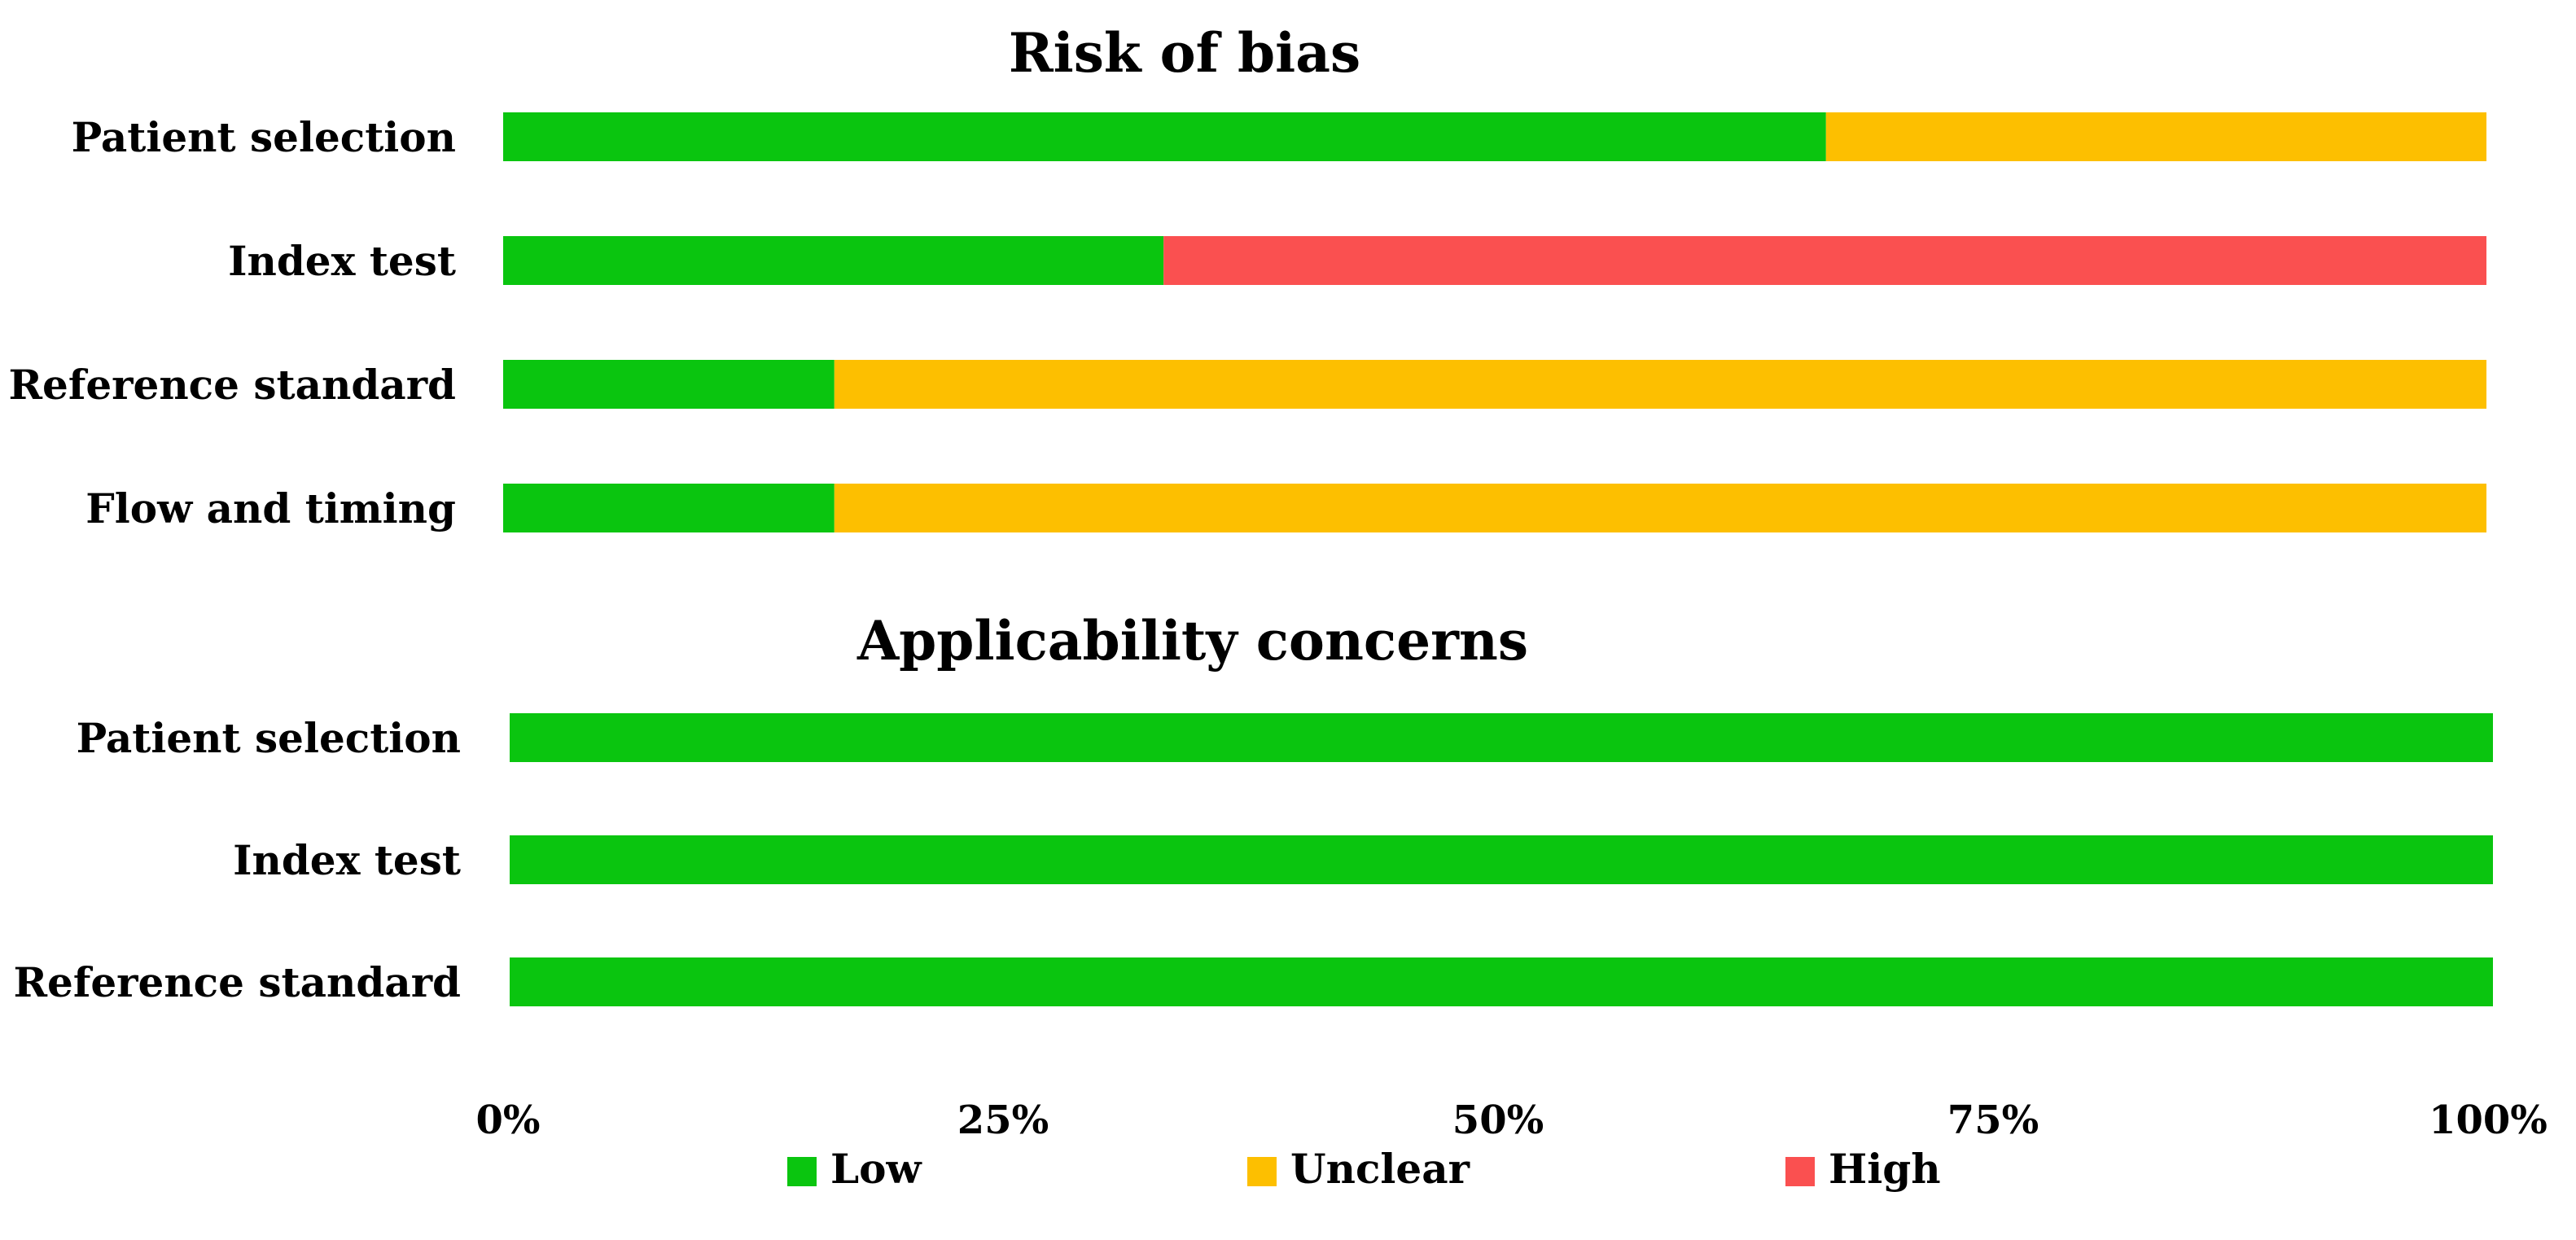 This screenshot has width=2576, height=1240. Describe the element at coordinates (876, 1169) in the screenshot. I see `legend-label-low: Low` at that location.